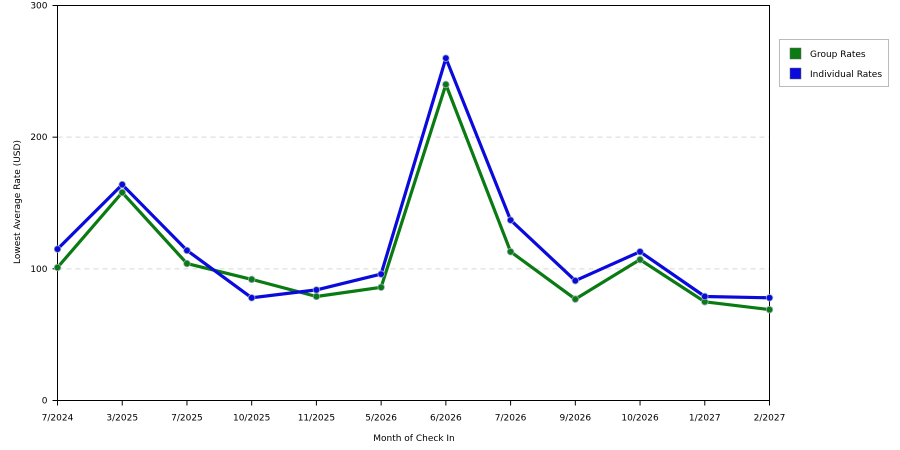  What do you see at coordinates (795, 73) in the screenshot?
I see `legend-swatch-individual-rates` at bounding box center [795, 73].